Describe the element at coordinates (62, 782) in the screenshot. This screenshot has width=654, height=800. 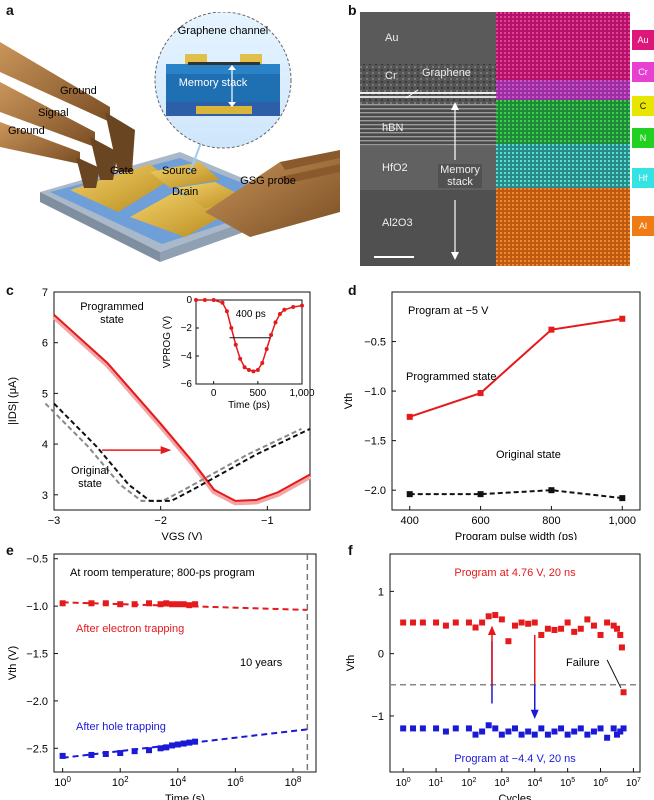
I see `x-tick-label: 10⁰` at that location.